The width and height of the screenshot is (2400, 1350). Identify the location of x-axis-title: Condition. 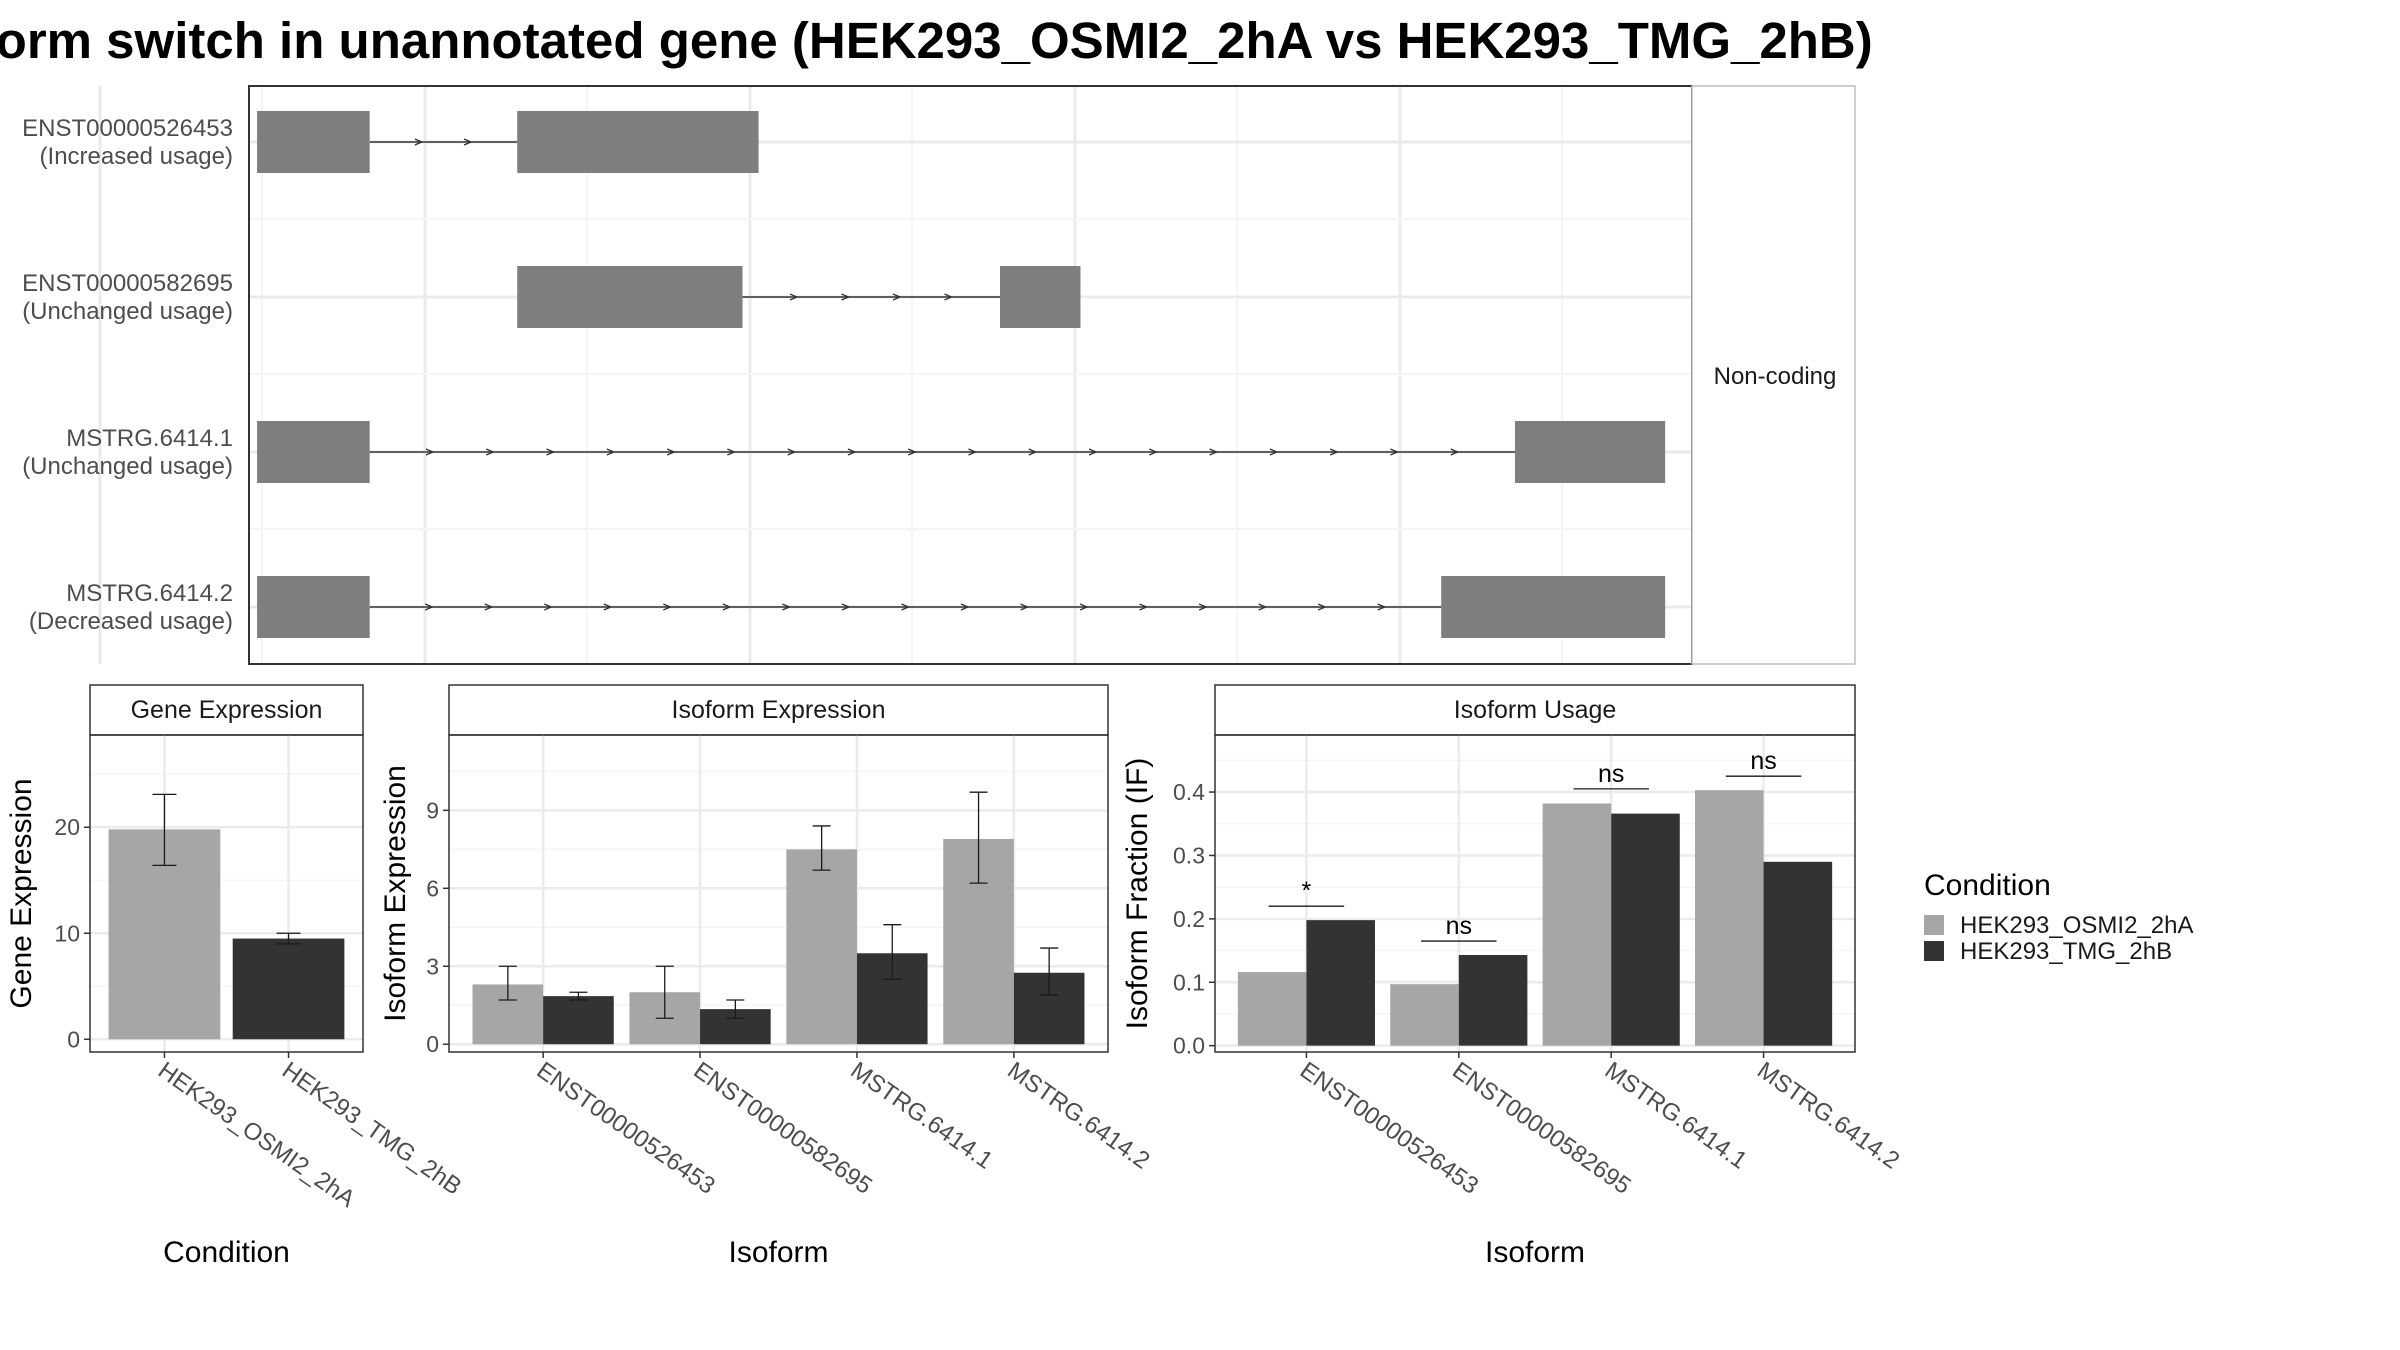
(226, 1252).